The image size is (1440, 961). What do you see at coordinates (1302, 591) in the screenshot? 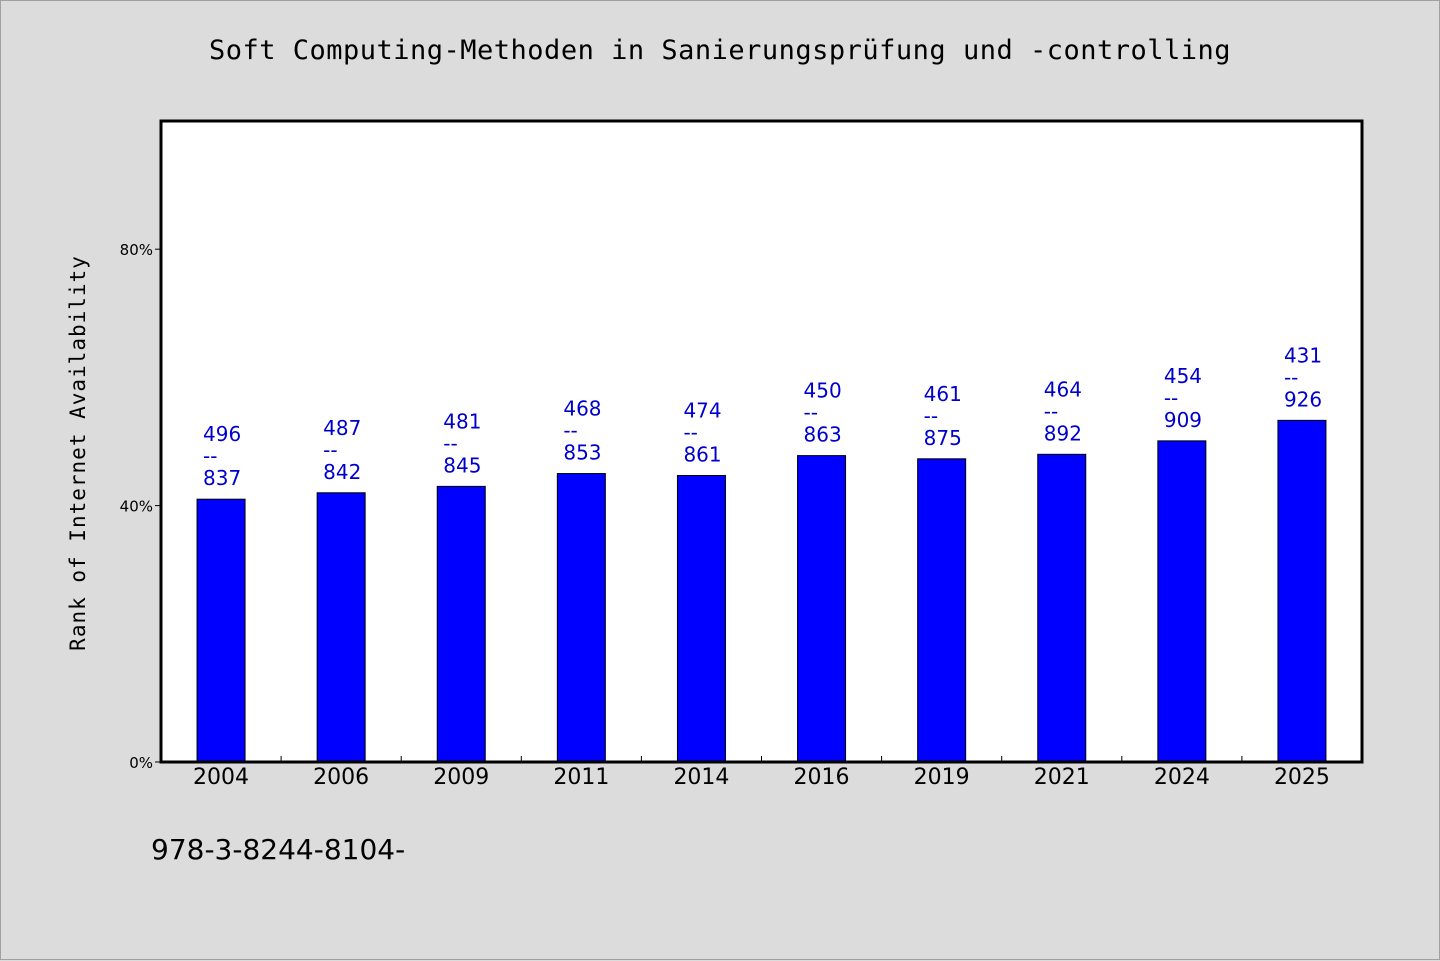
I see `bar-2025` at bounding box center [1302, 591].